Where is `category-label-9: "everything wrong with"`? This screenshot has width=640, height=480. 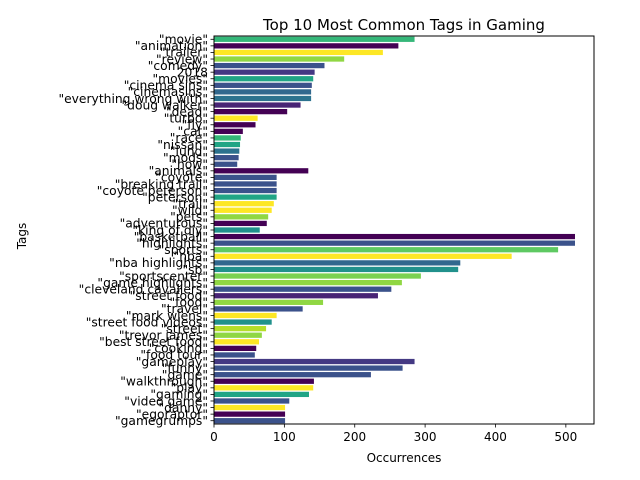
category-label-9: "everything wrong with" is located at coordinates (133, 99).